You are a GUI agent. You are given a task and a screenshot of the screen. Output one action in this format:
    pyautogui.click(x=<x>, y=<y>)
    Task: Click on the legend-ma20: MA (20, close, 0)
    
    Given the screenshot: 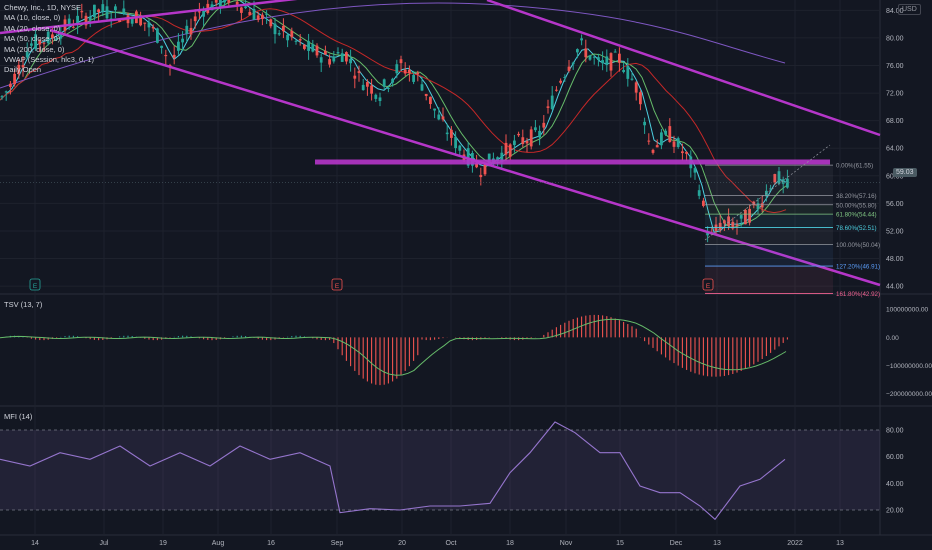 What is the action you would take?
    pyautogui.click(x=32, y=28)
    